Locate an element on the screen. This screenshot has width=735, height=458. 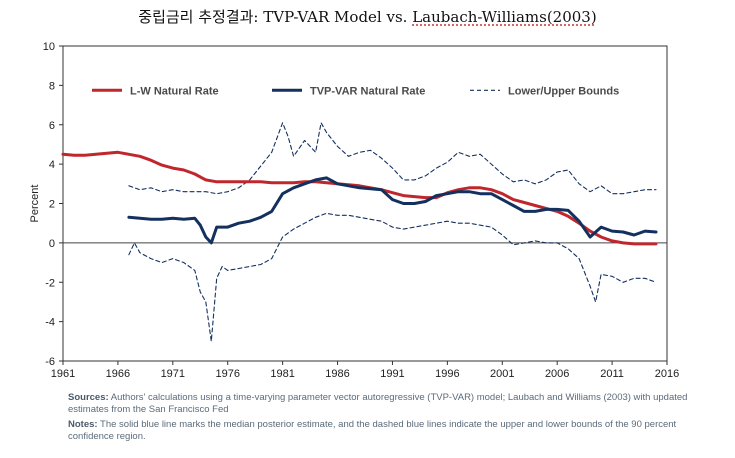
legend-tvp-var-label: TVP-VAR Natural Rate is located at coordinates (367, 91).